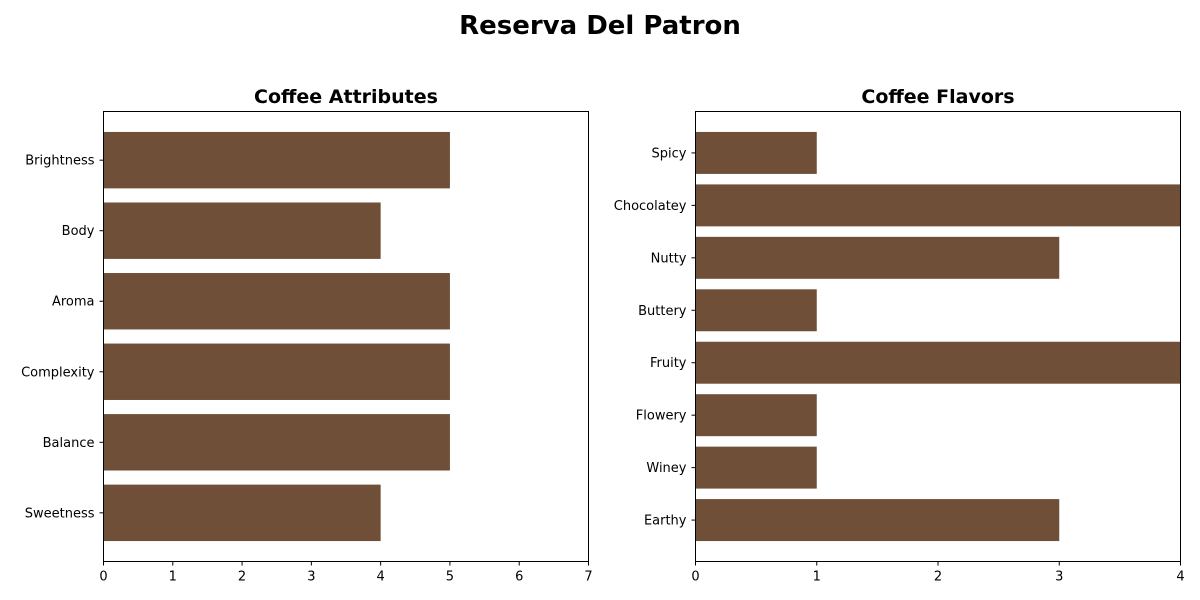 This screenshot has width=1200, height=600. Describe the element at coordinates (519, 577) in the screenshot. I see `x-tick-label: 6` at that location.